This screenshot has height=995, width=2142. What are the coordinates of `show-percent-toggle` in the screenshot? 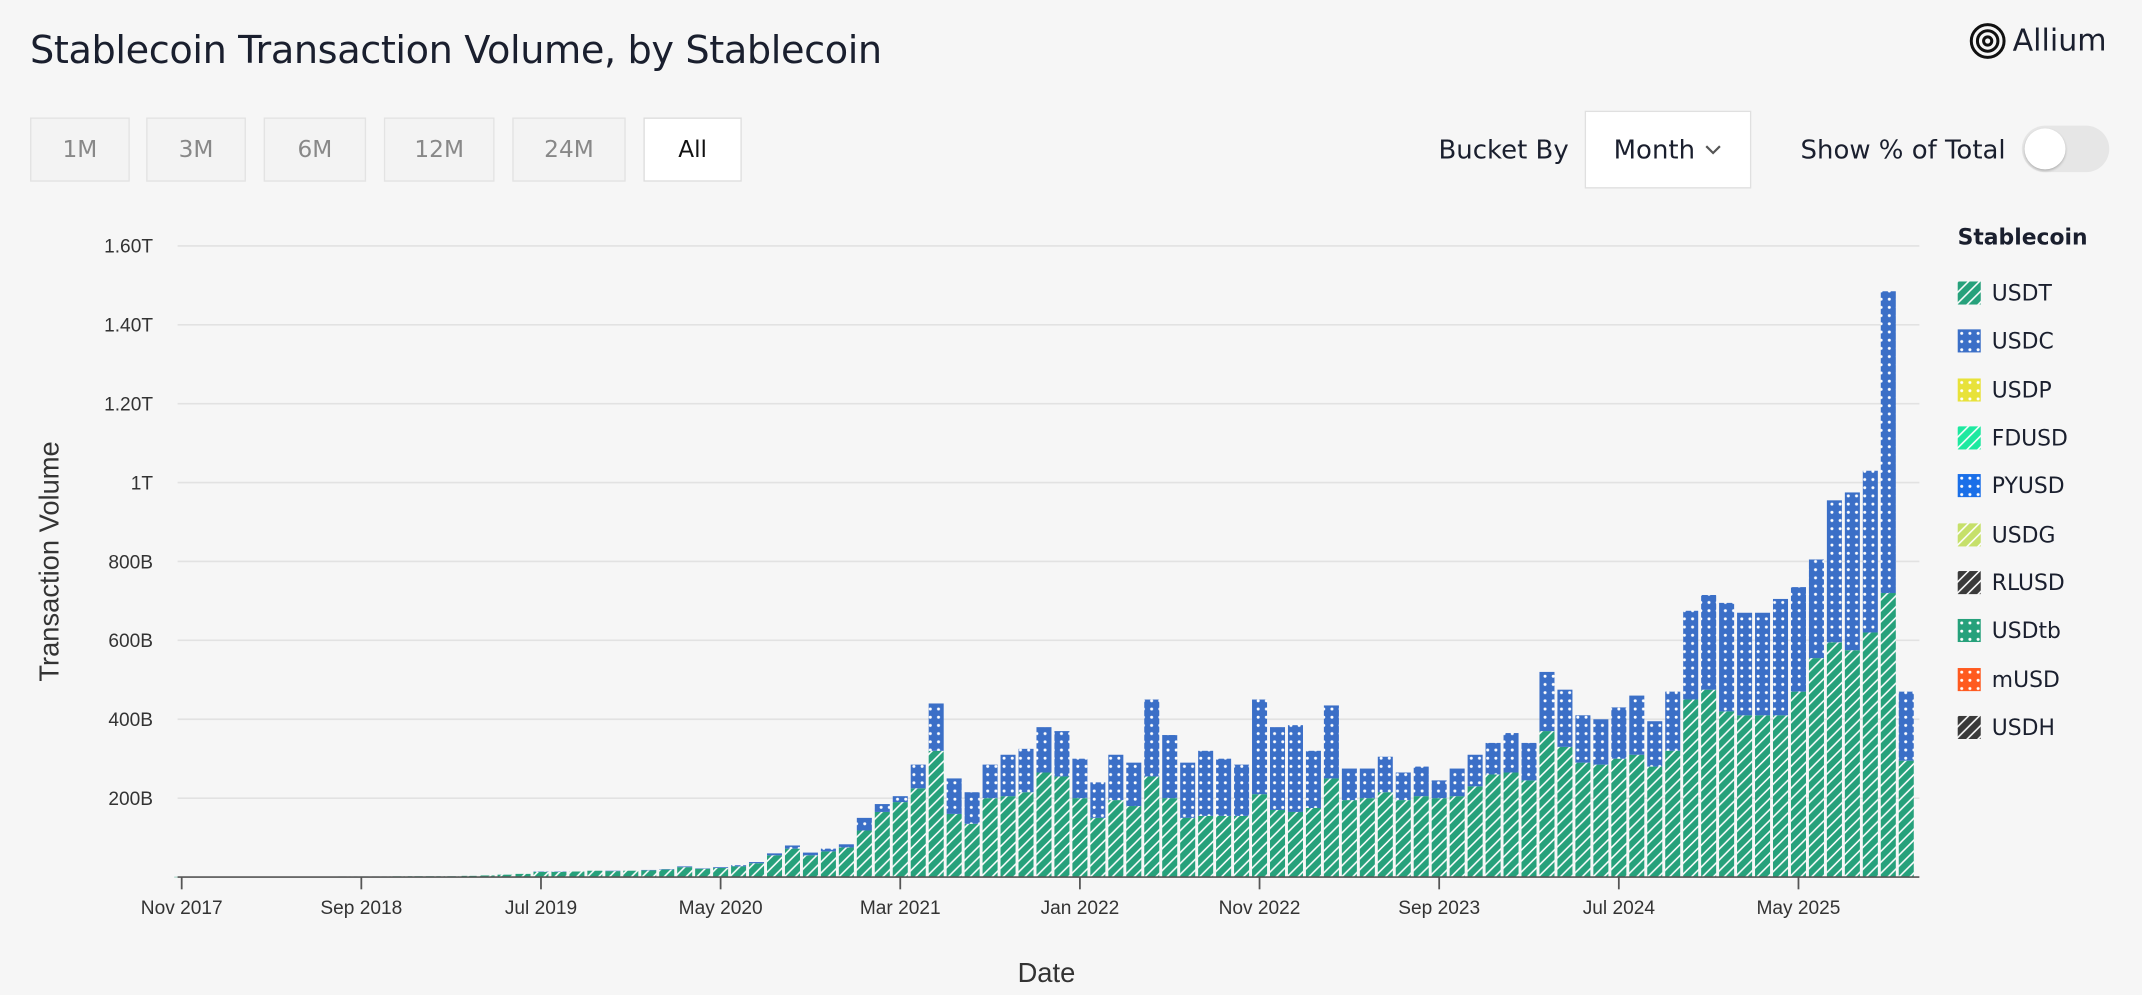 It's located at (2065, 149).